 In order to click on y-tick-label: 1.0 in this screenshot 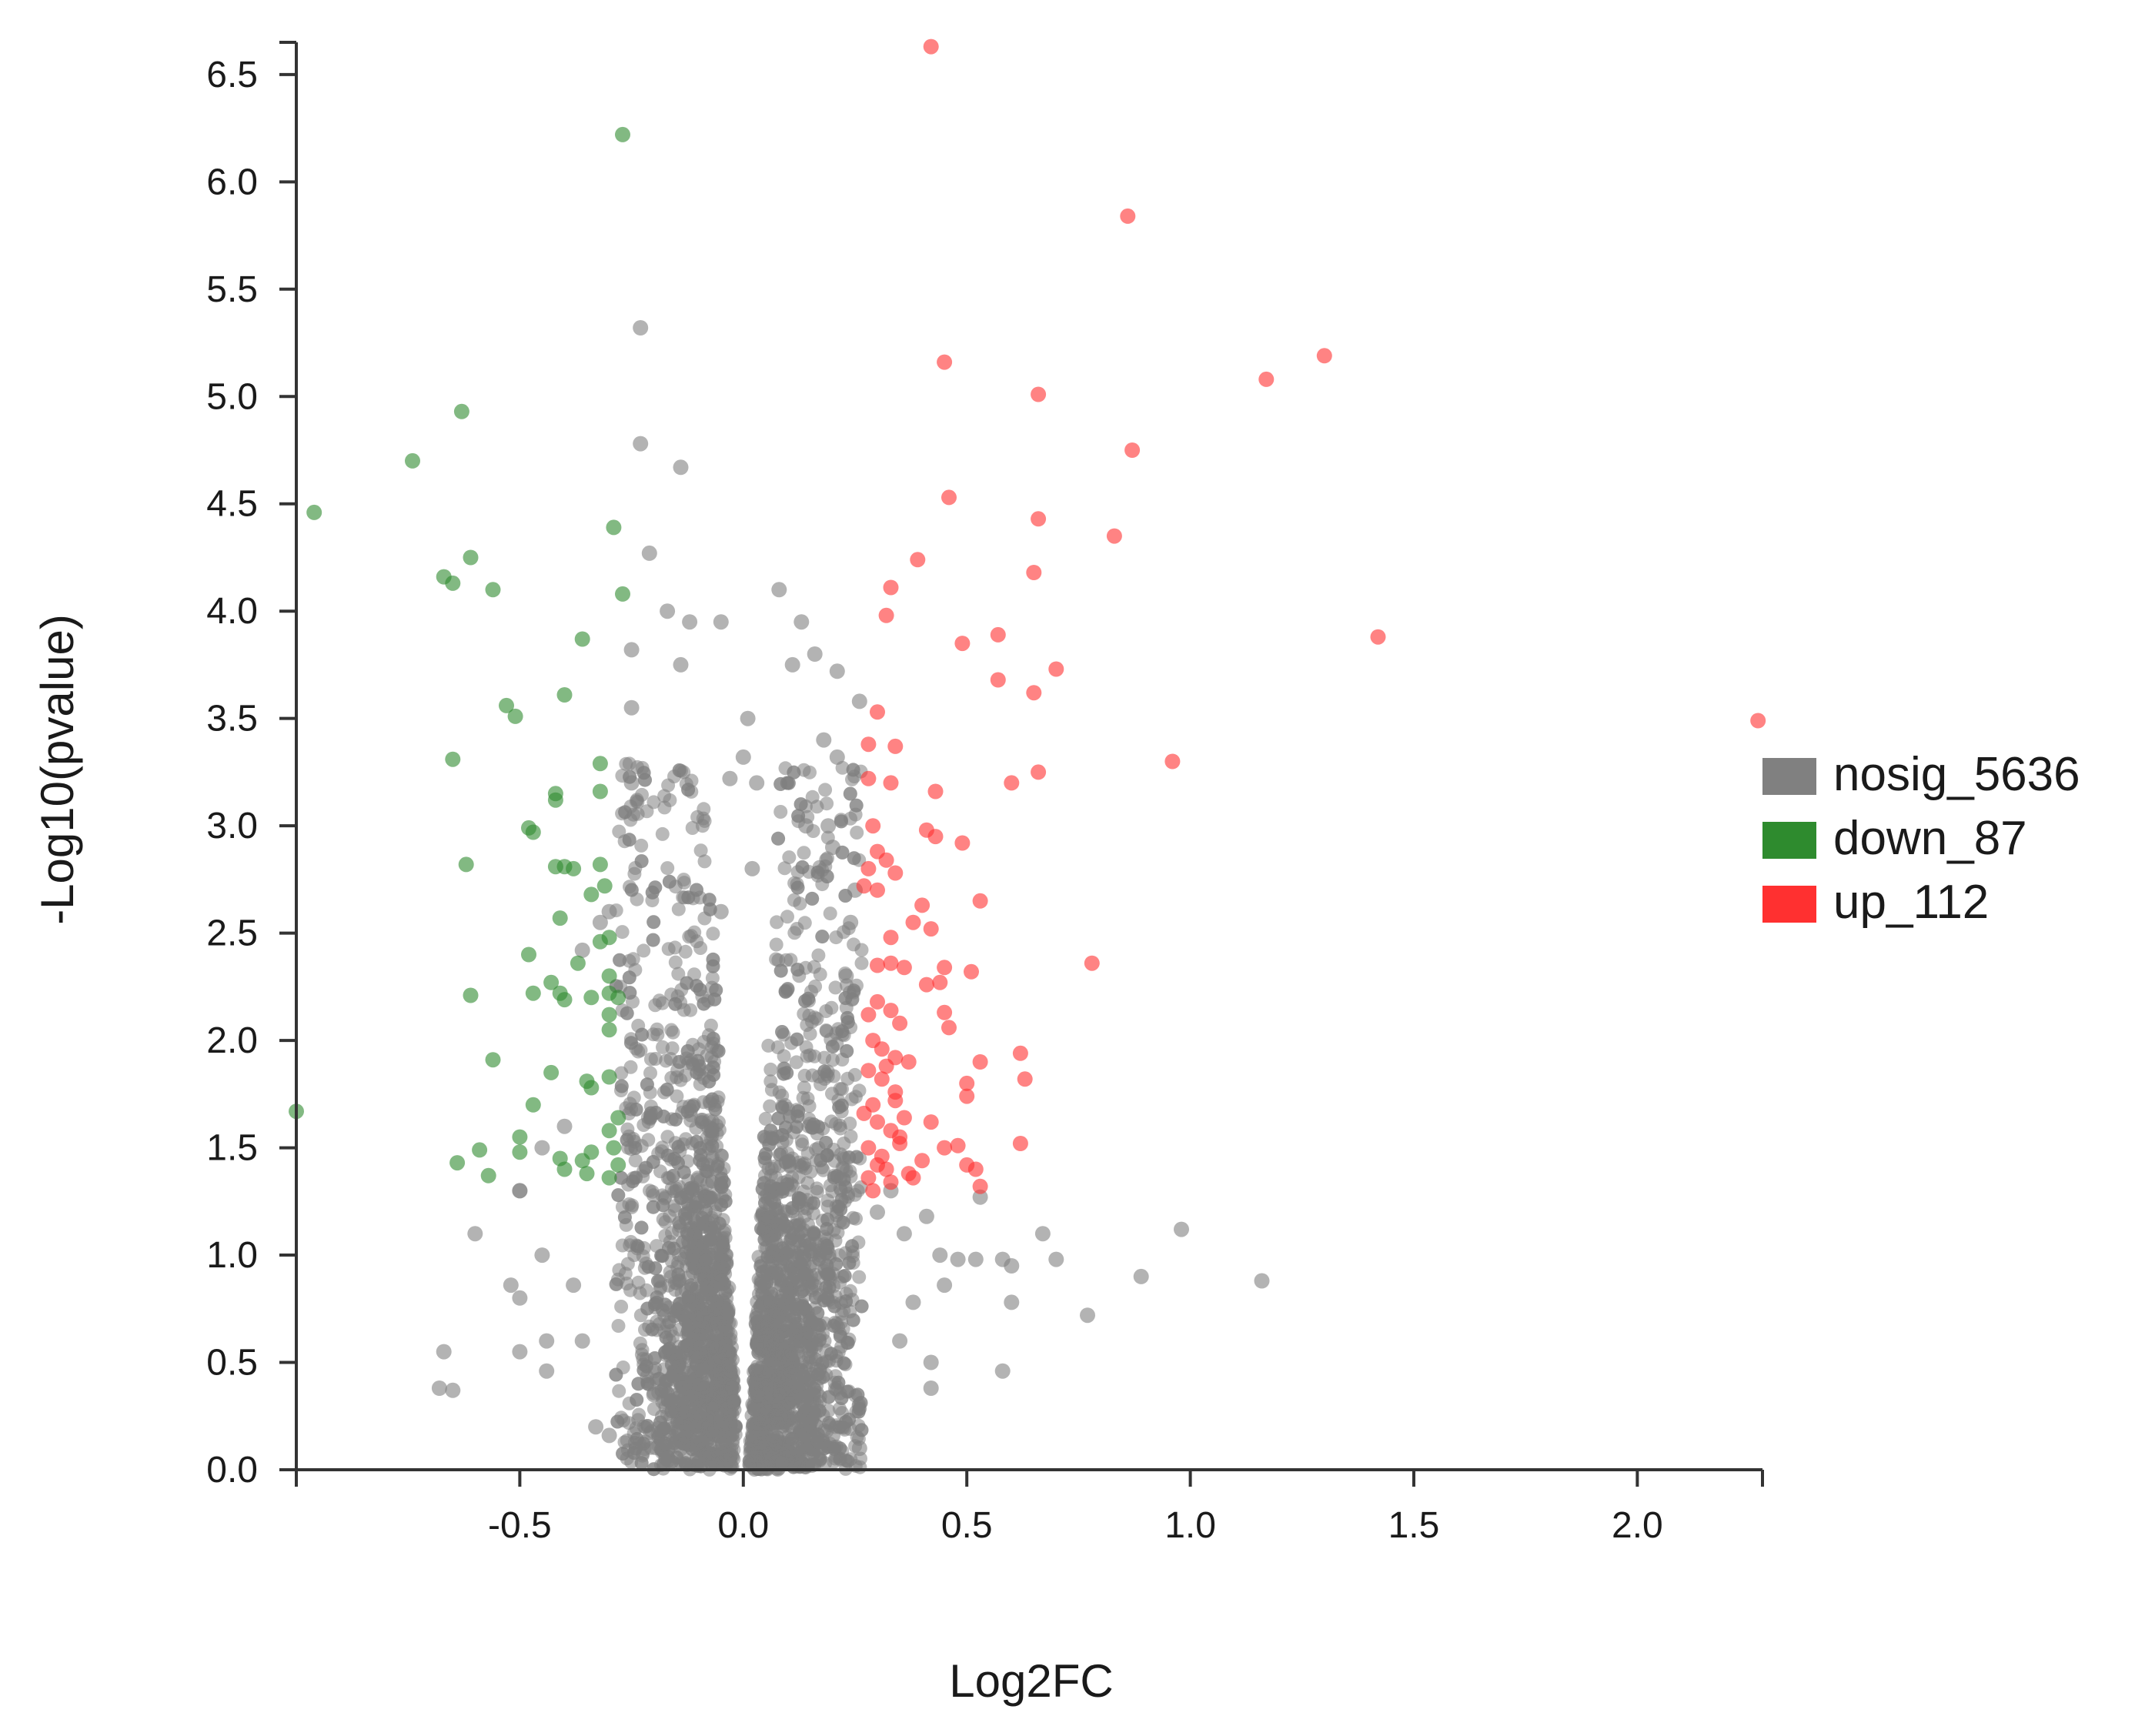, I will do `click(232, 1255)`.